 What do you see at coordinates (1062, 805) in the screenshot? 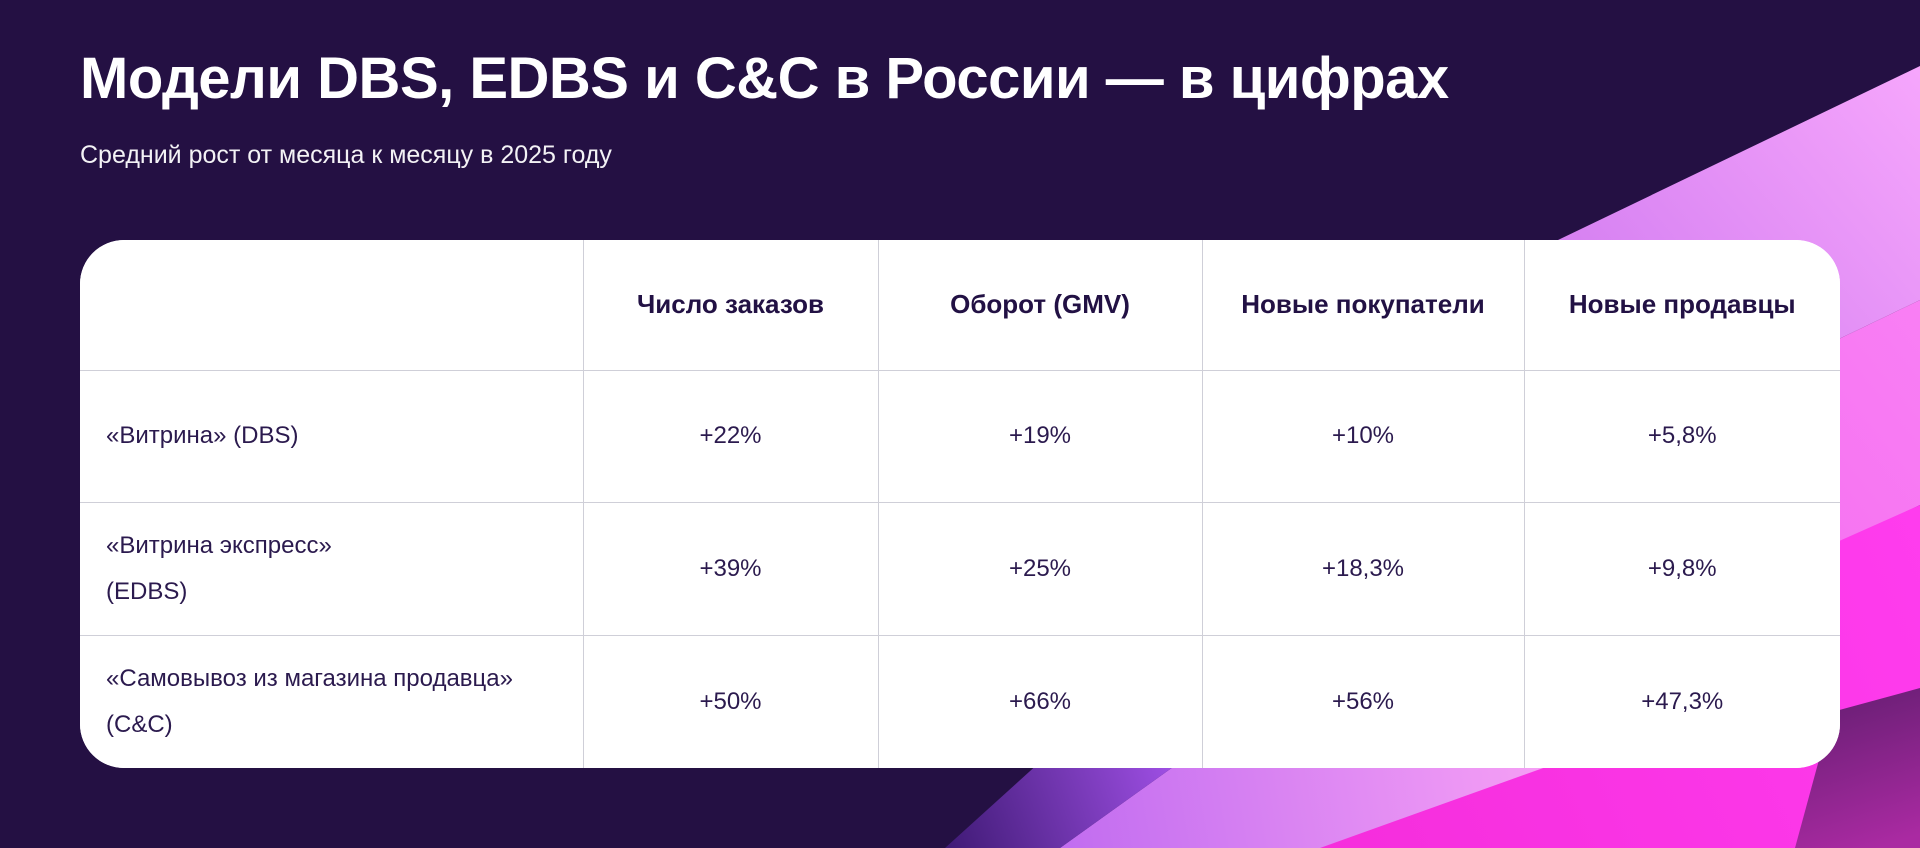
I see `decor-band-purple` at bounding box center [1062, 805].